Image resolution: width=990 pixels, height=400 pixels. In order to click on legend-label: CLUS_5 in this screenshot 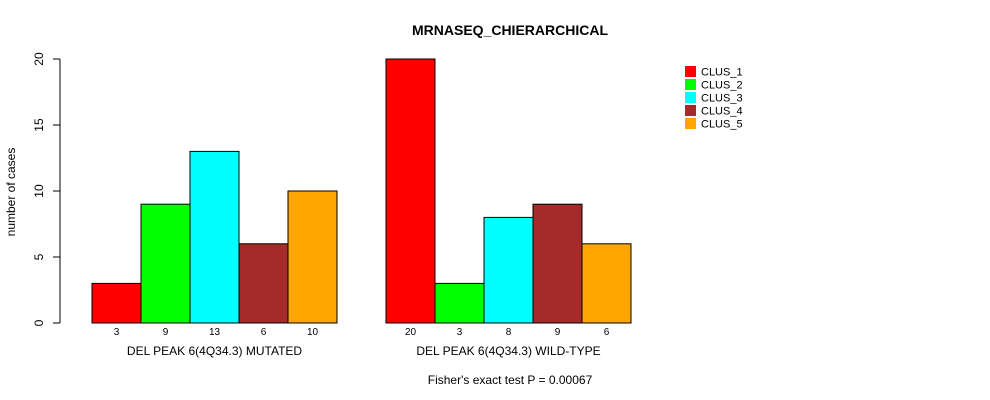, I will do `click(722, 125)`.